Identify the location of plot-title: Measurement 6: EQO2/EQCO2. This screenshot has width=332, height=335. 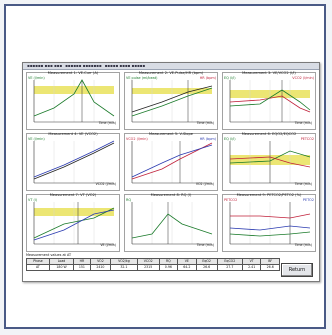
(269, 134).